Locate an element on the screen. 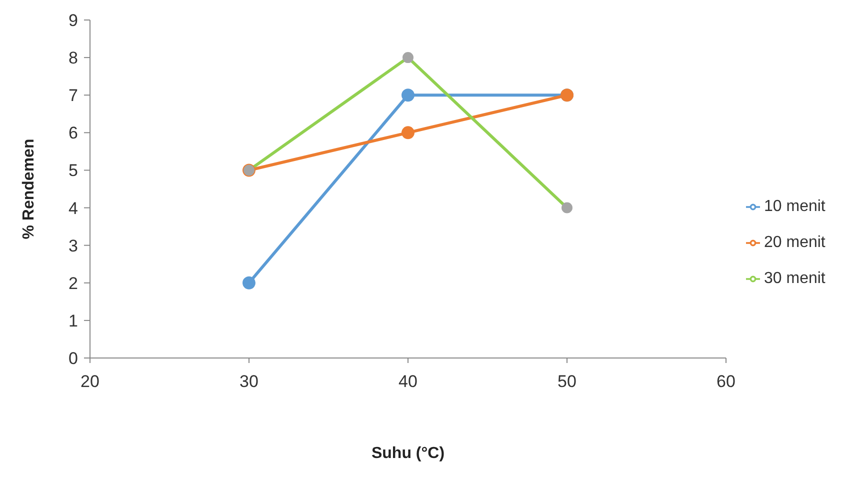  y-axis-title: % Rendemen is located at coordinates (29, 189).